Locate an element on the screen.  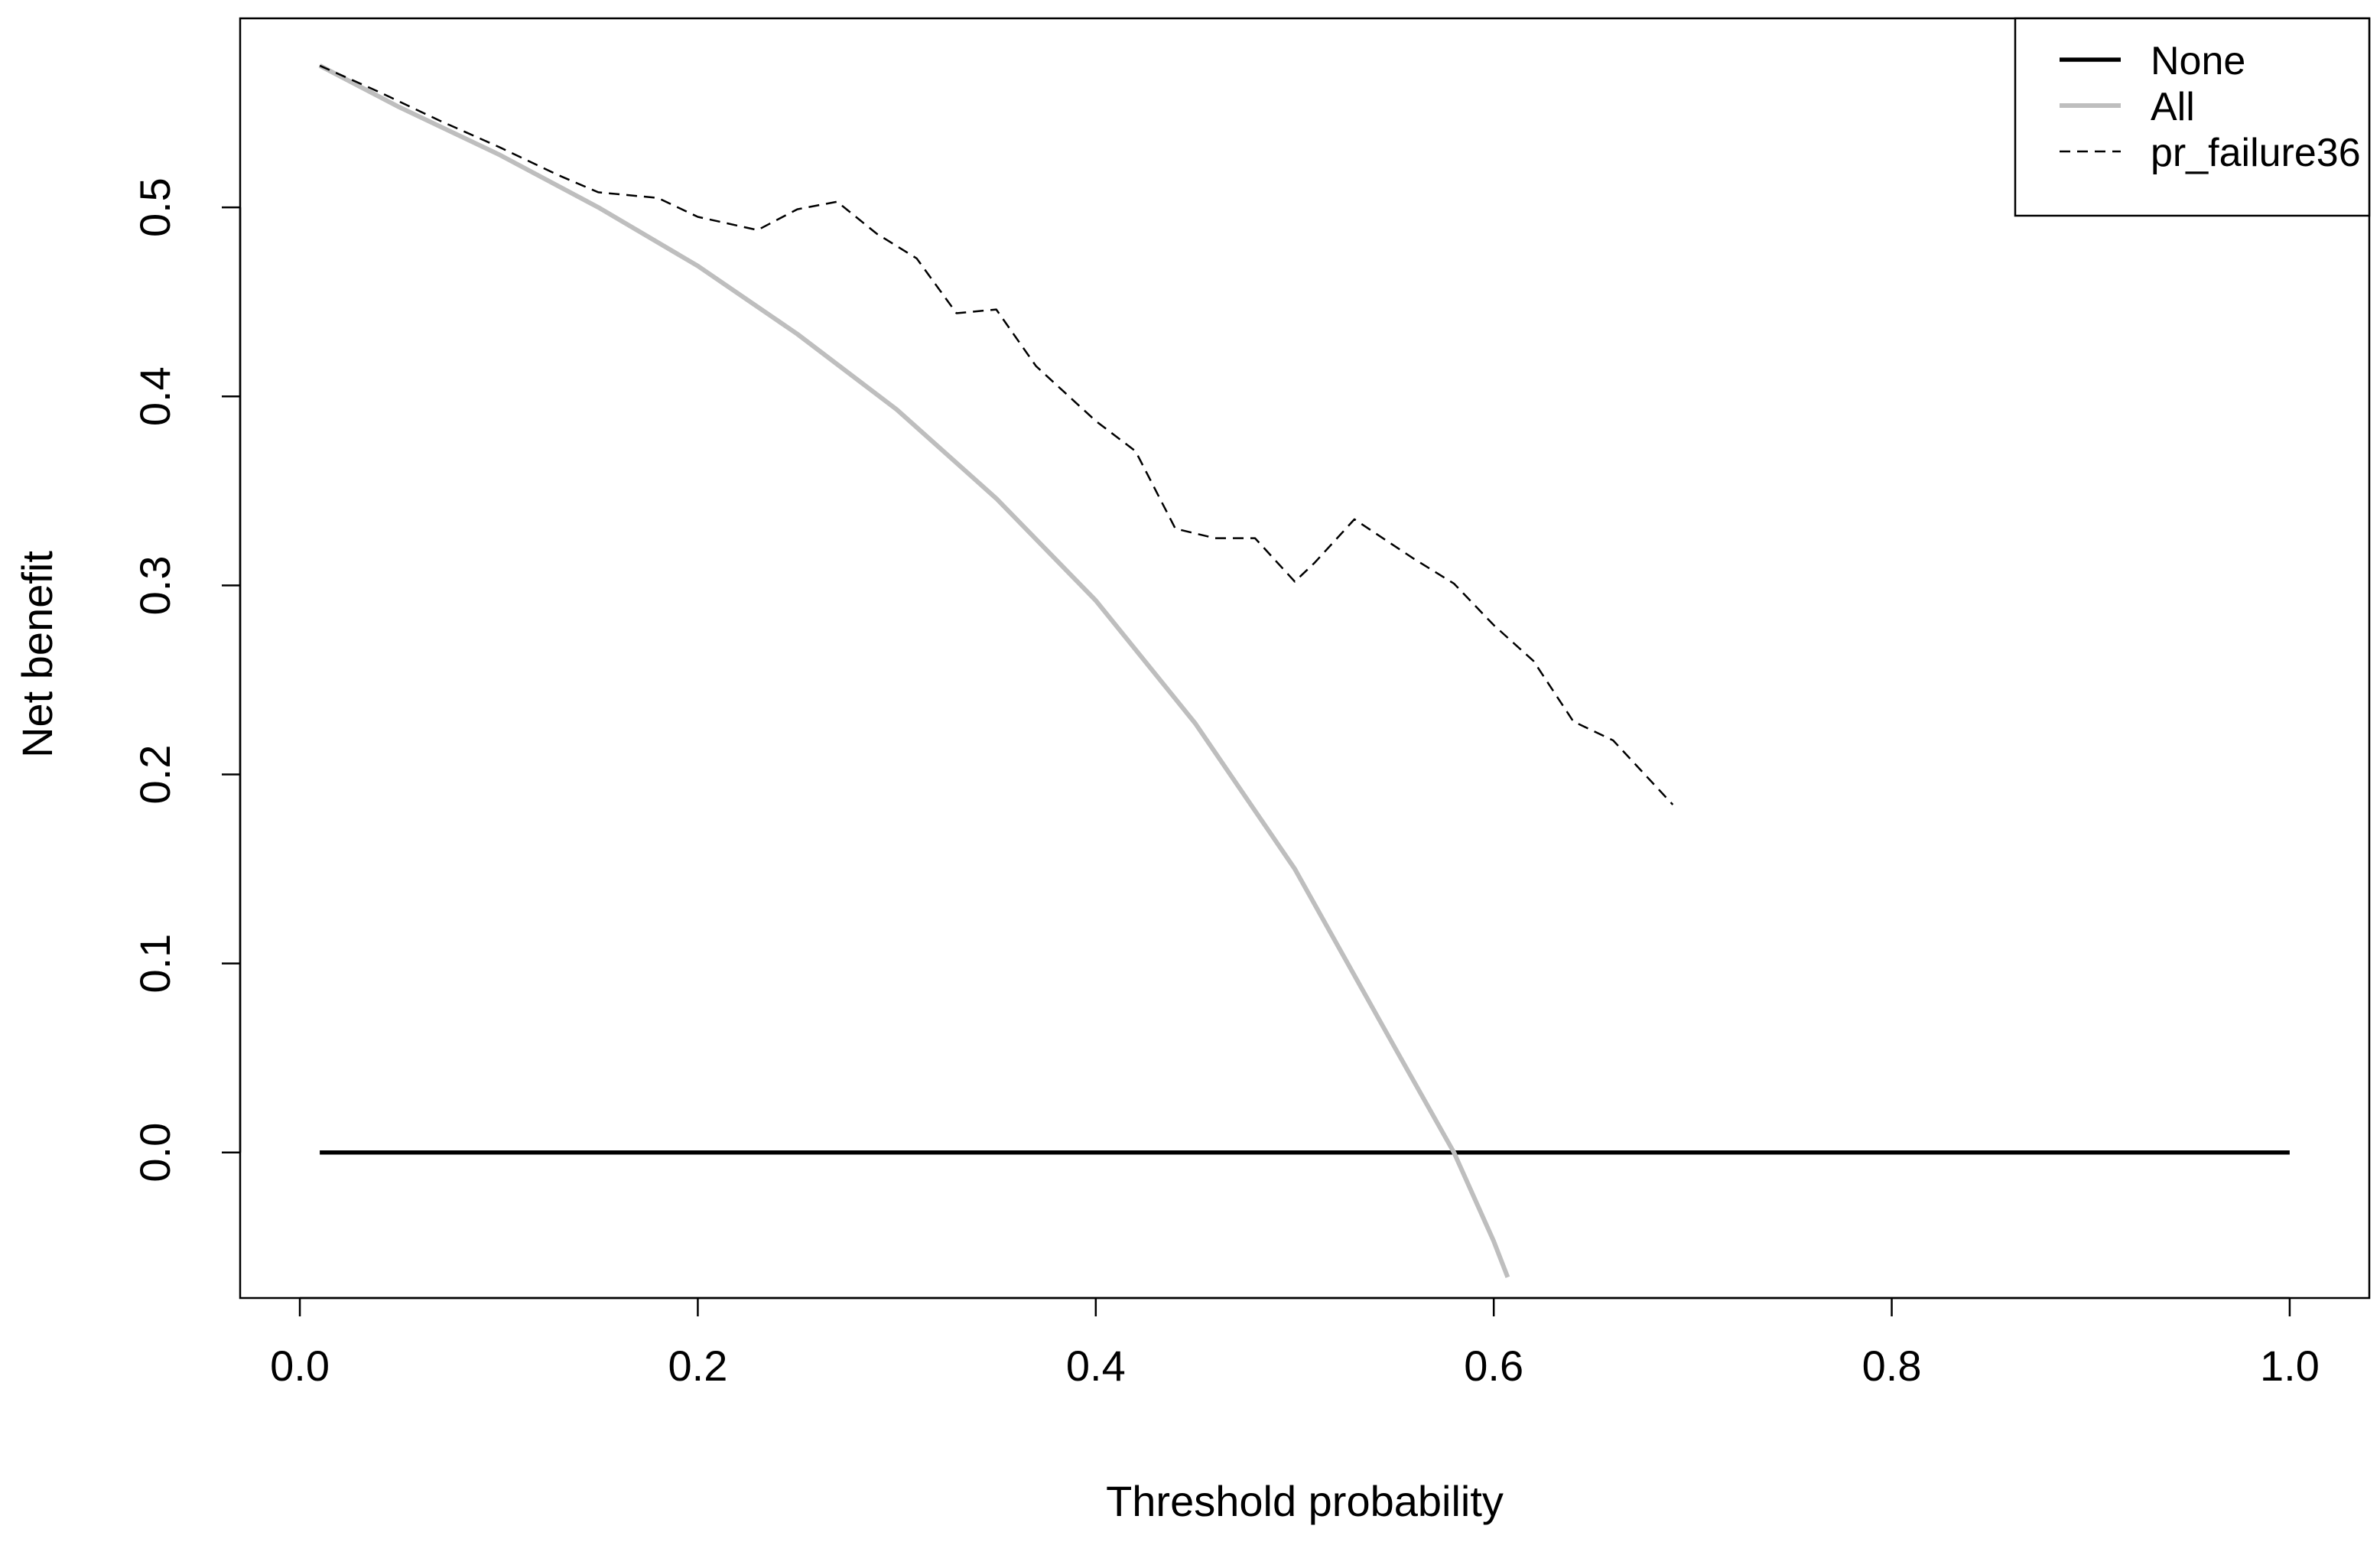
y-axis-label: Net benefit is located at coordinates (37, 654).